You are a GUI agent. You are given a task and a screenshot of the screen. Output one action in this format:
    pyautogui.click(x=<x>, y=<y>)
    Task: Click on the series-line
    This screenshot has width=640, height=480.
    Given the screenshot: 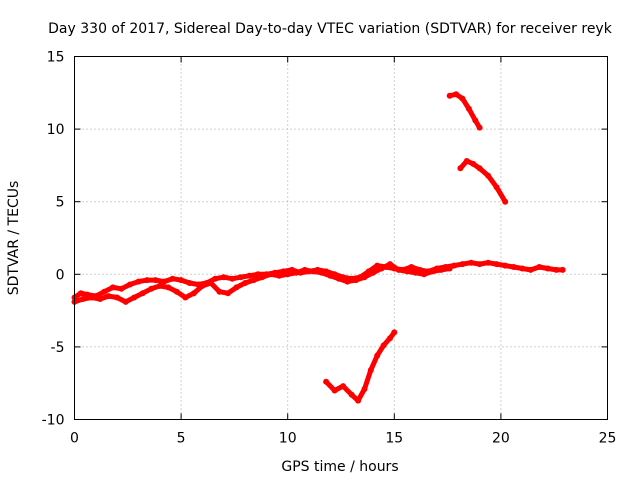 What is the action you would take?
    pyautogui.click(x=482, y=181)
    